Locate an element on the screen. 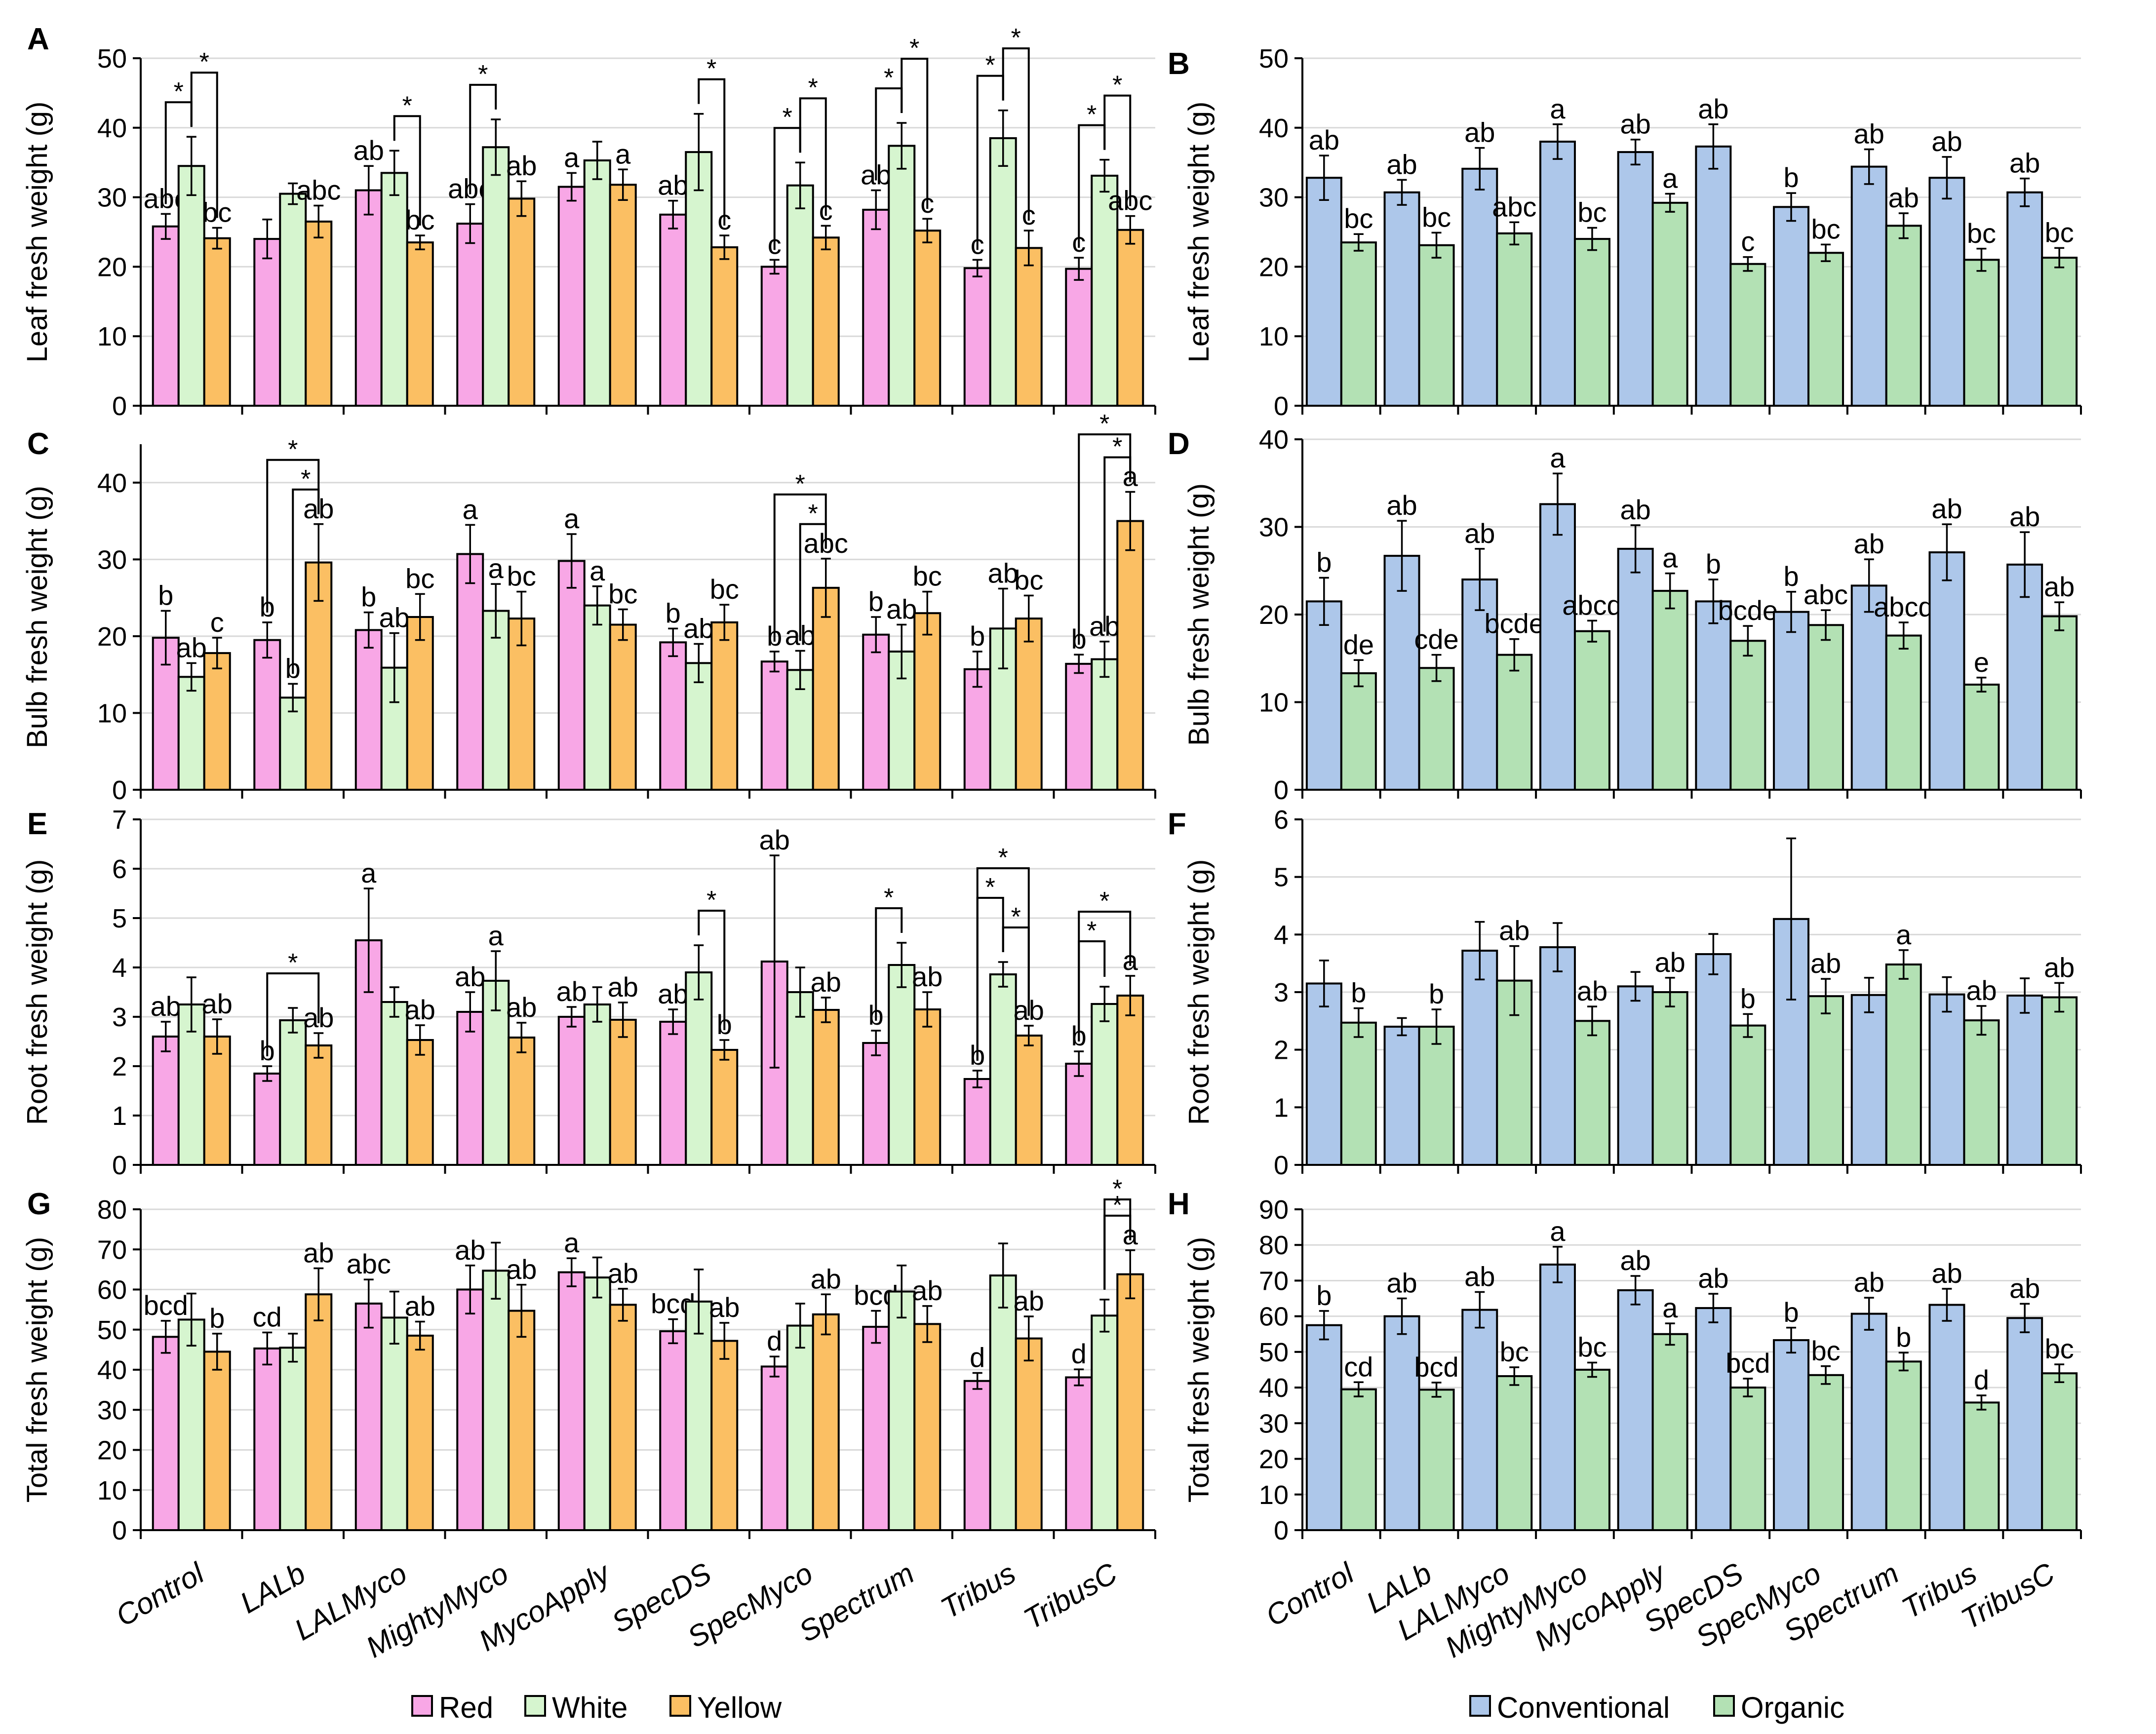 This screenshot has width=2156, height=1734. y-tick-label-h: 10 is located at coordinates (1274, 1495).